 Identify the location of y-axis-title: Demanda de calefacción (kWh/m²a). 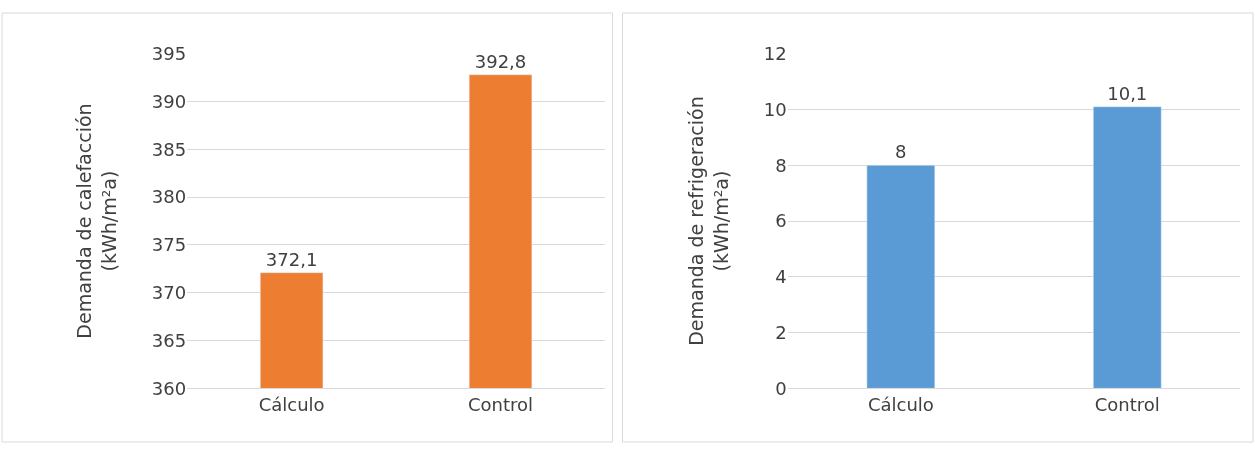
(96, 221).